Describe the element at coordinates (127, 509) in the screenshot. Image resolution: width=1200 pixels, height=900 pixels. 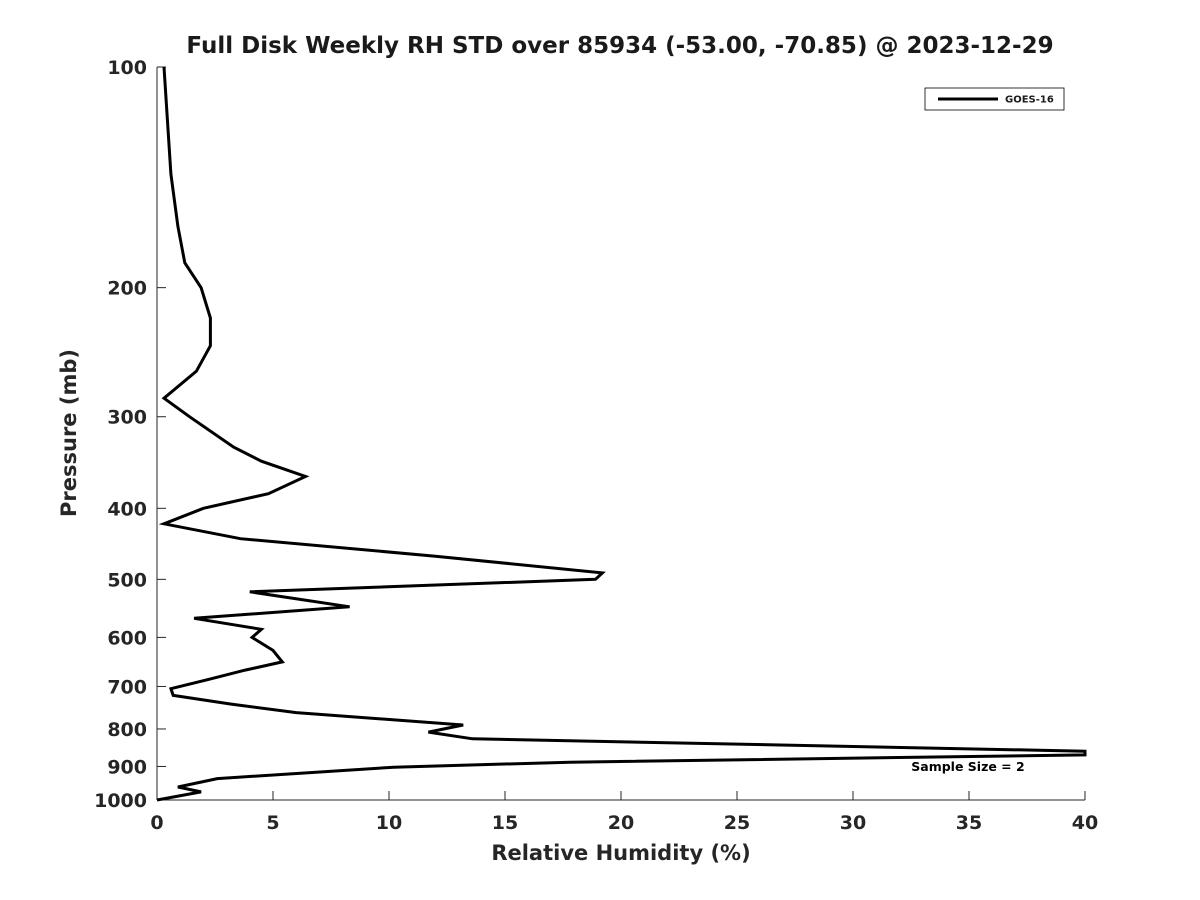
I see `y-tick-label: 400` at that location.